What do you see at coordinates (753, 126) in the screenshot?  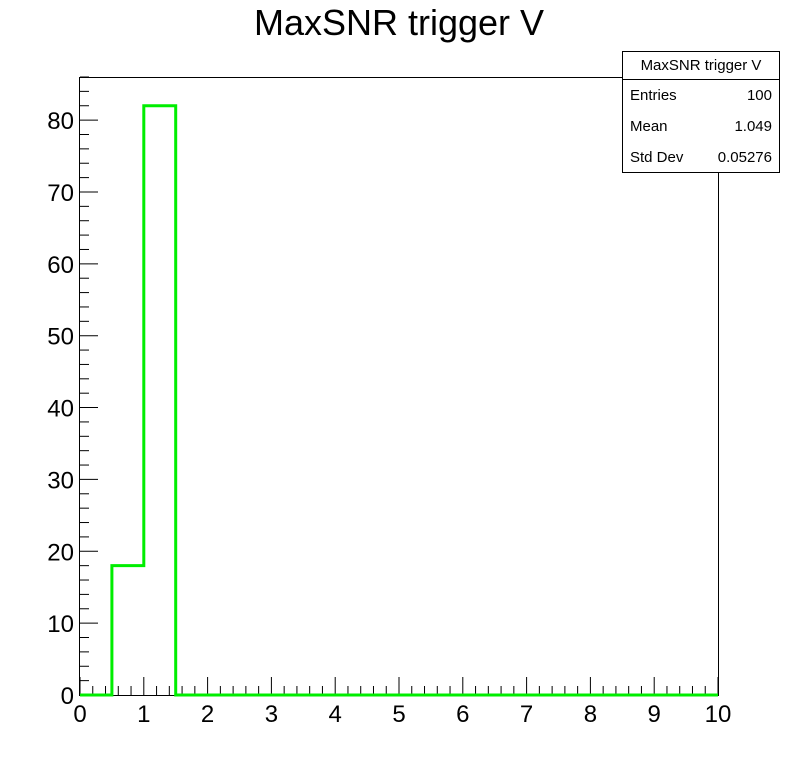 I see `stats-mean-value: 1.049` at bounding box center [753, 126].